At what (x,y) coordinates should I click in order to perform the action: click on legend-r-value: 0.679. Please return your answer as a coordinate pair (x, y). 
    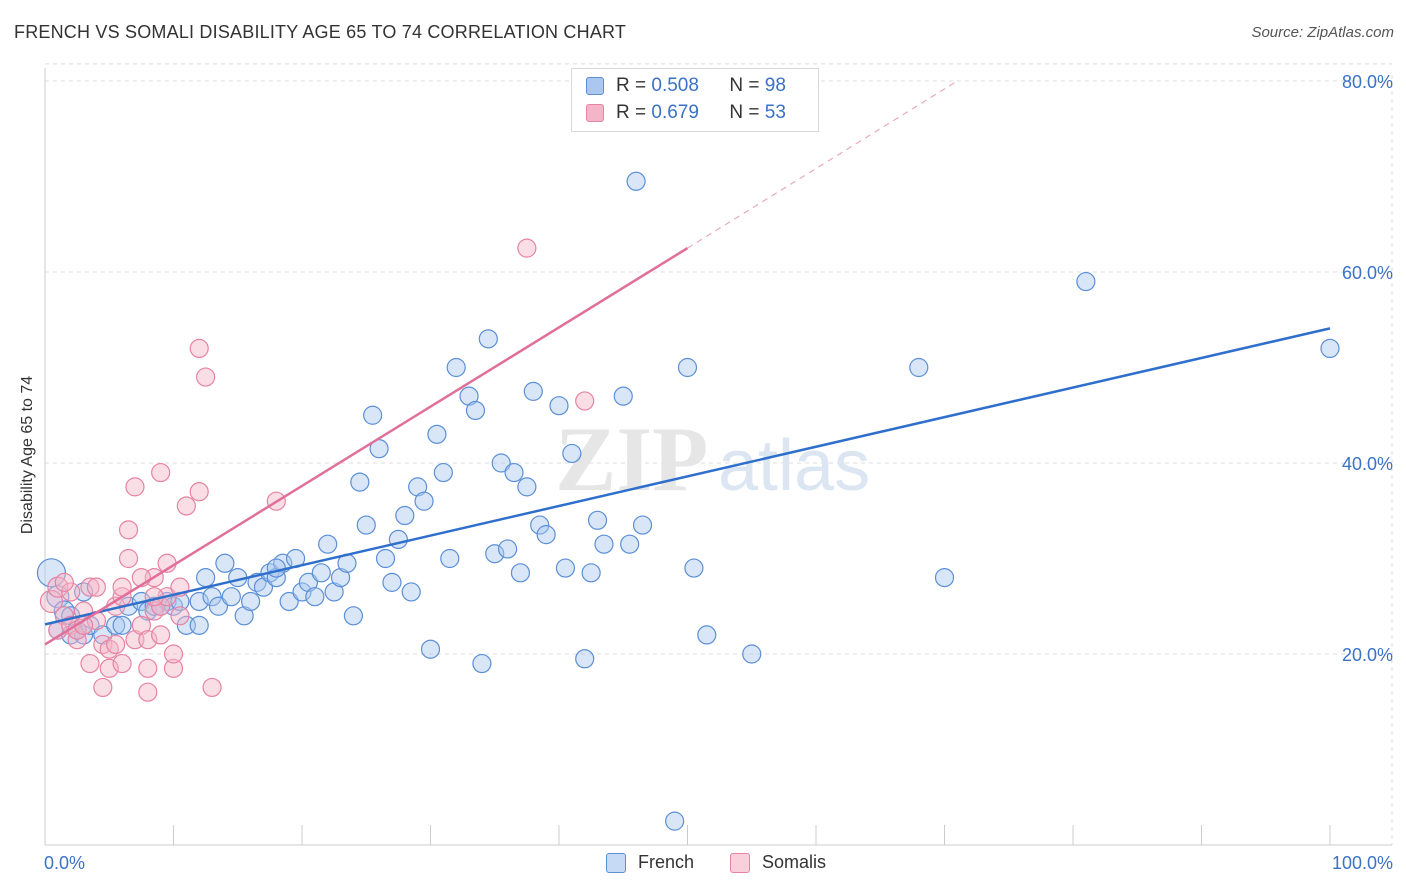
    Looking at the image, I should click on (675, 112).